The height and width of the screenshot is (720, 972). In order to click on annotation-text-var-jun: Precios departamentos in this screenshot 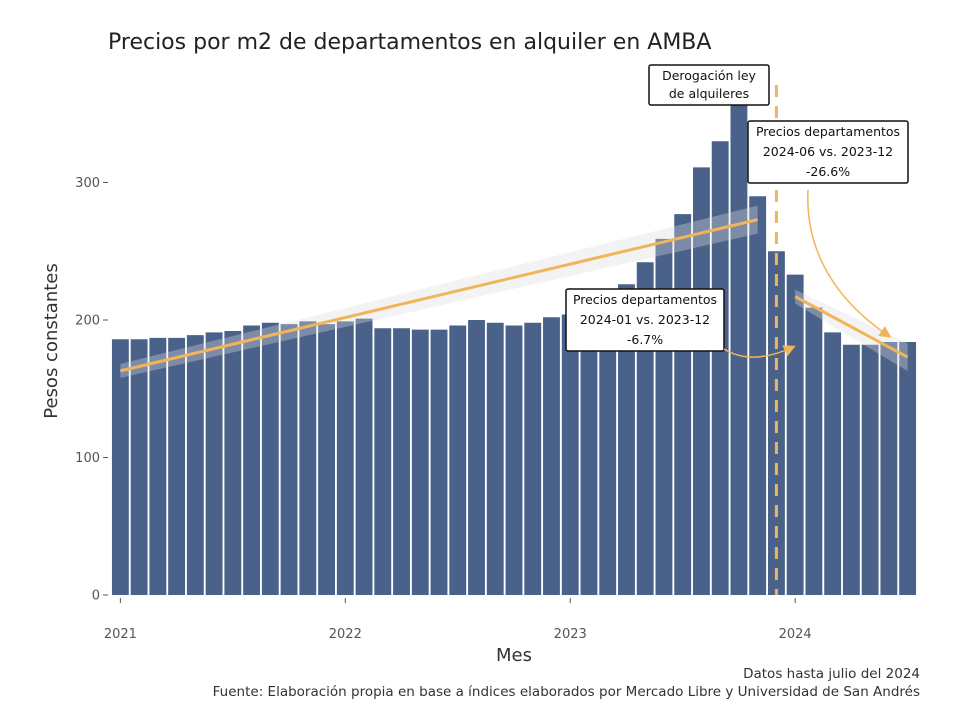, I will do `click(828, 131)`.